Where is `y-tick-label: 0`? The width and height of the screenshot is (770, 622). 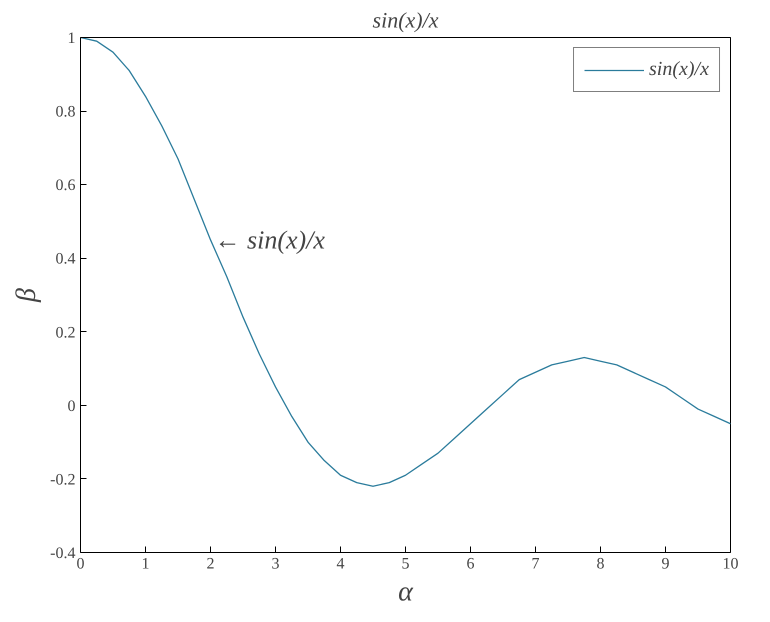
y-tick-label: 0 is located at coordinates (72, 406).